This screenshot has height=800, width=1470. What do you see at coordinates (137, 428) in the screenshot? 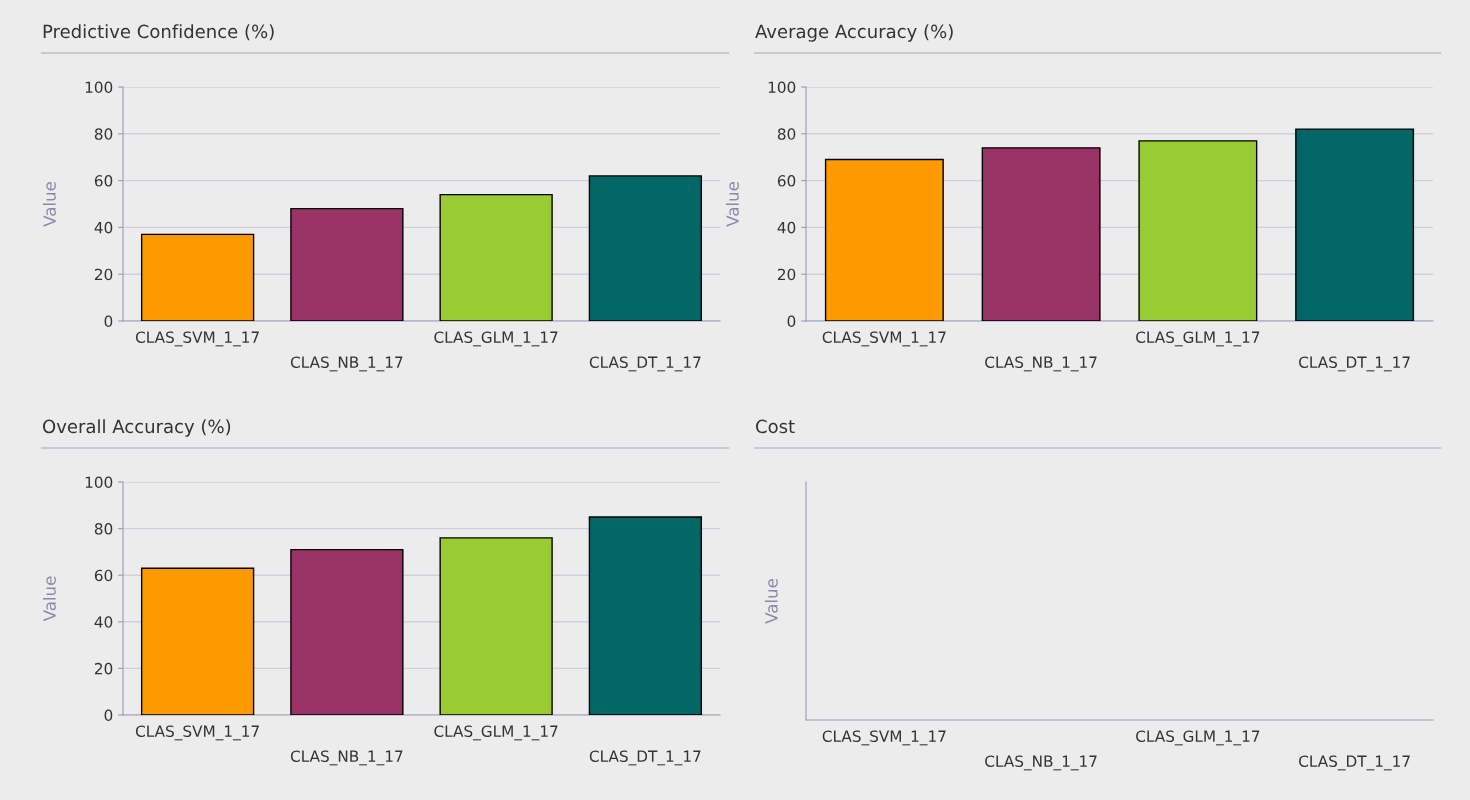
I see `chart-title: Overall Accuracy (%)` at bounding box center [137, 428].